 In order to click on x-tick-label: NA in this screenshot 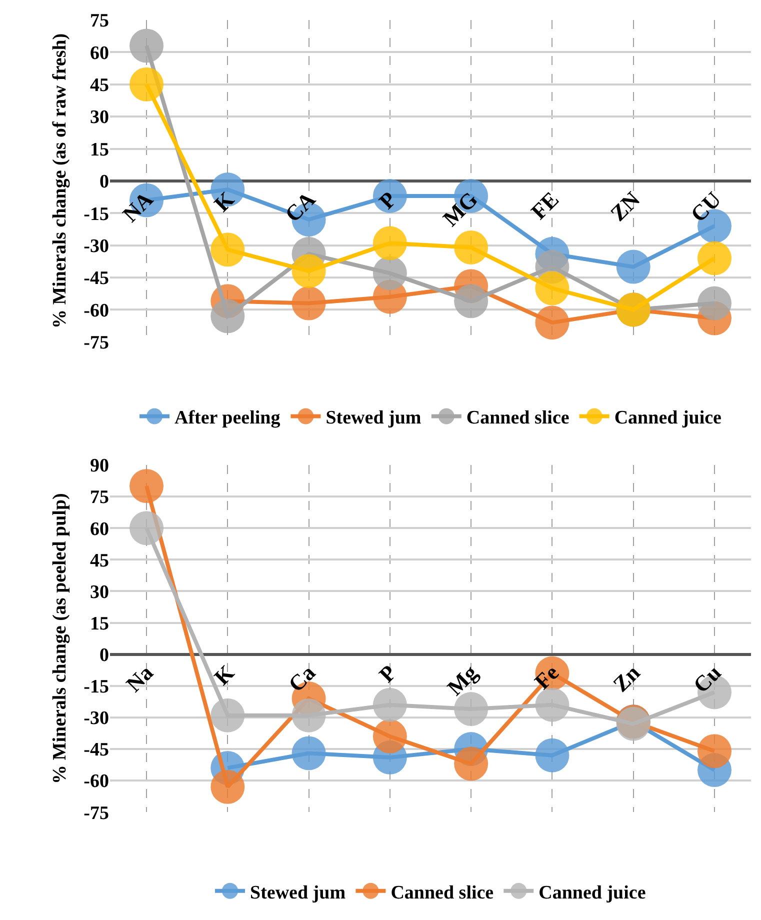, I will do `click(138, 206)`.